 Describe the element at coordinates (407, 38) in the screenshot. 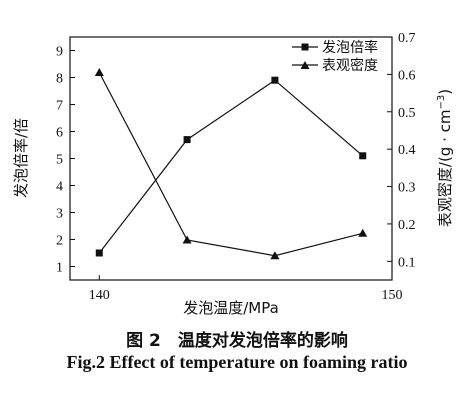

I see `y-right-tick-label: 0.7` at that location.